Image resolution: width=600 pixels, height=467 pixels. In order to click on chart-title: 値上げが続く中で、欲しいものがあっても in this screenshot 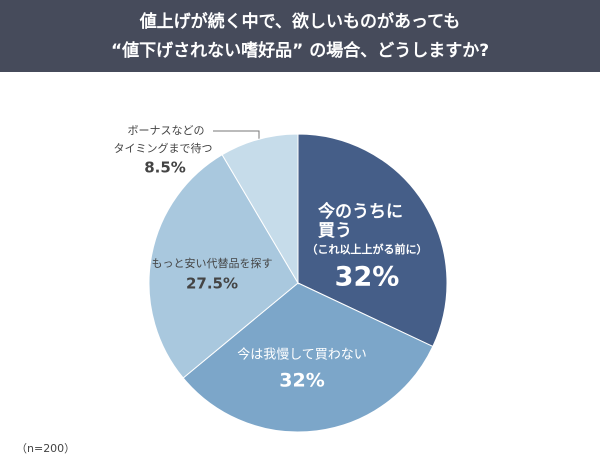, I will do `click(300, 21)`.